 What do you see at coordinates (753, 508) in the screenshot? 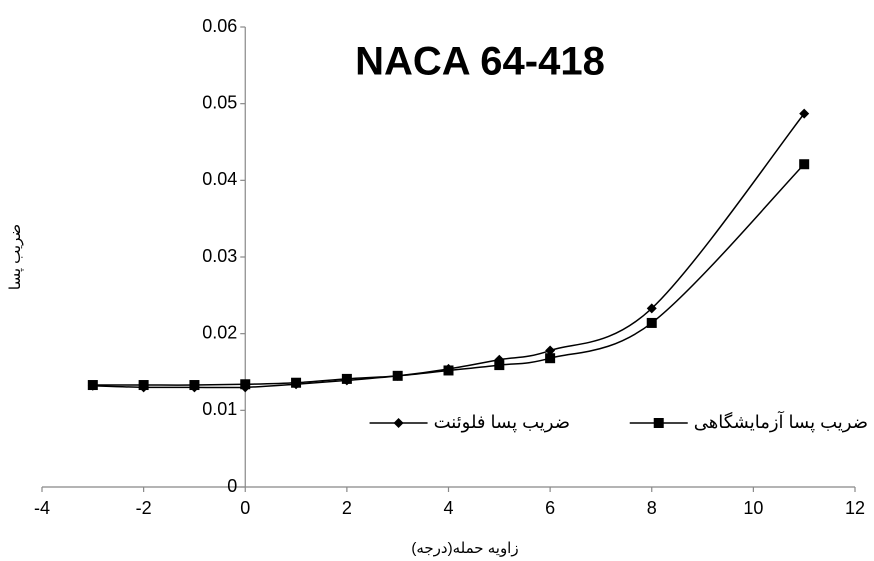
I see `x-tick-label: 10` at bounding box center [753, 508].